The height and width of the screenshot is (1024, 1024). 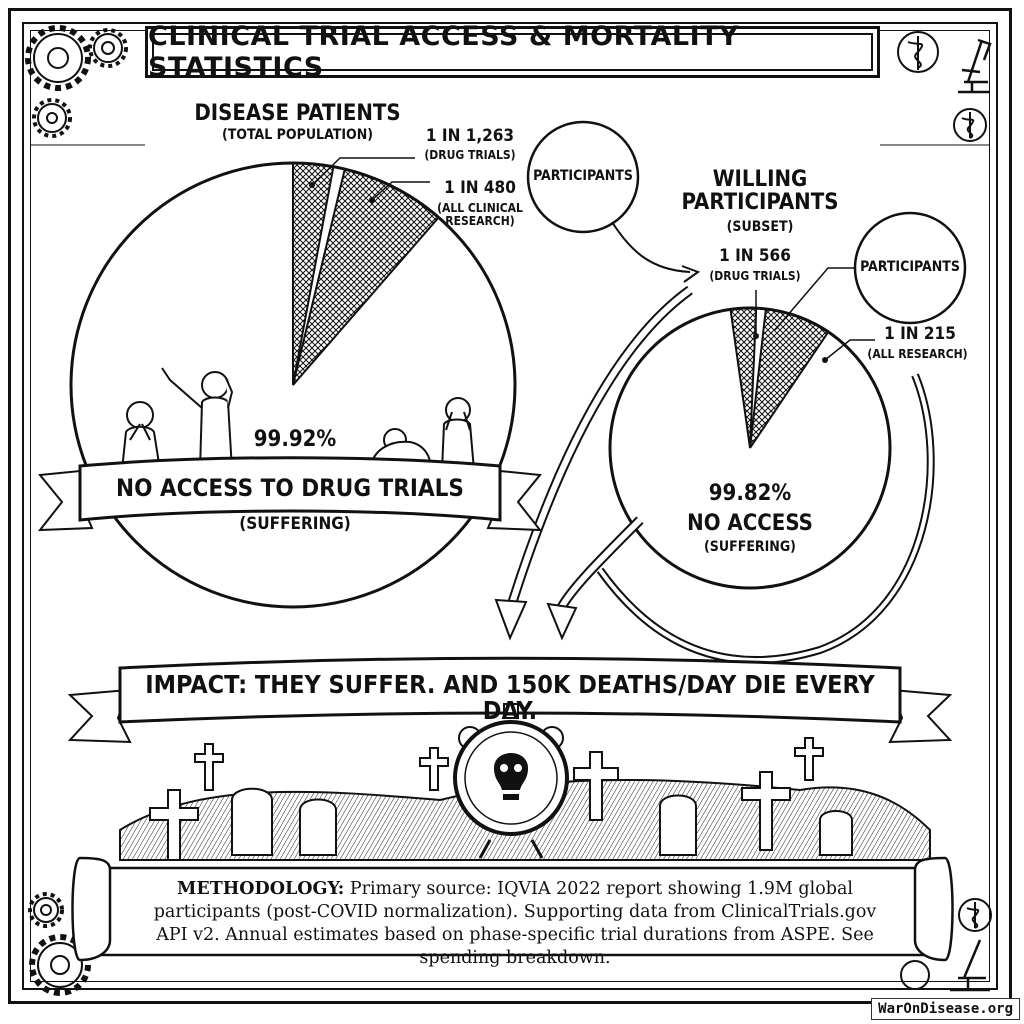 I want to click on pie1-note-no-access: NO ACCESS TO DRUG TRIALS, so click(x=290, y=488).